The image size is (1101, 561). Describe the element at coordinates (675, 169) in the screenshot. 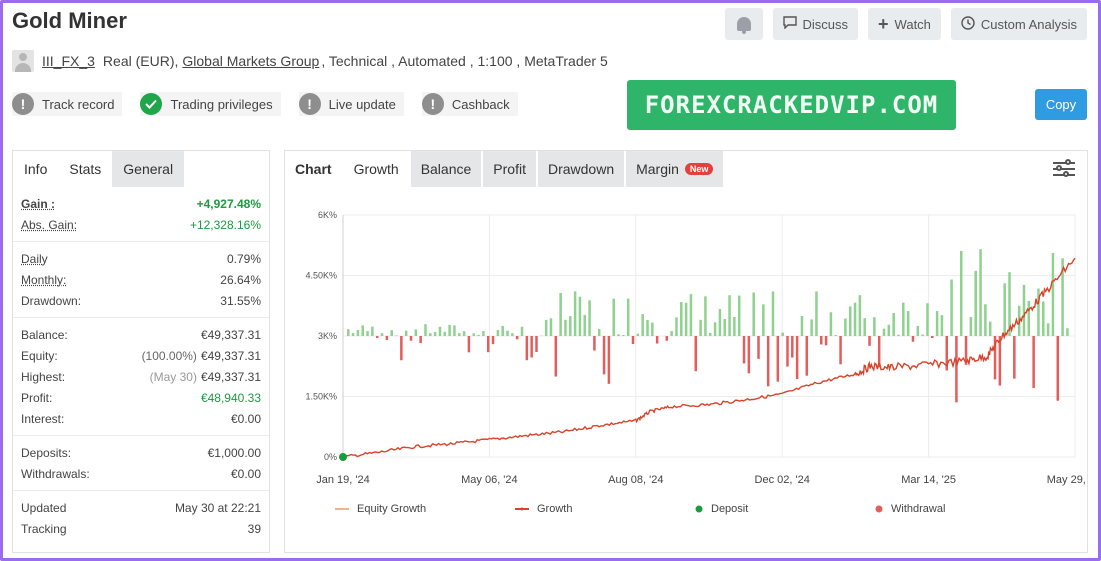

I see `tab-margin: Margin New` at that location.